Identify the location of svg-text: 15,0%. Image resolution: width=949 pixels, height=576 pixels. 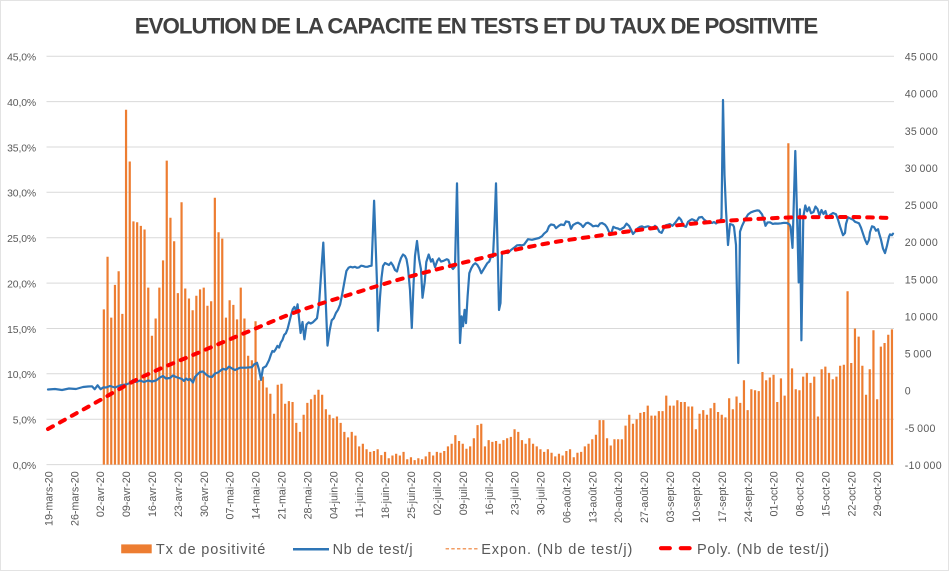
(21, 330).